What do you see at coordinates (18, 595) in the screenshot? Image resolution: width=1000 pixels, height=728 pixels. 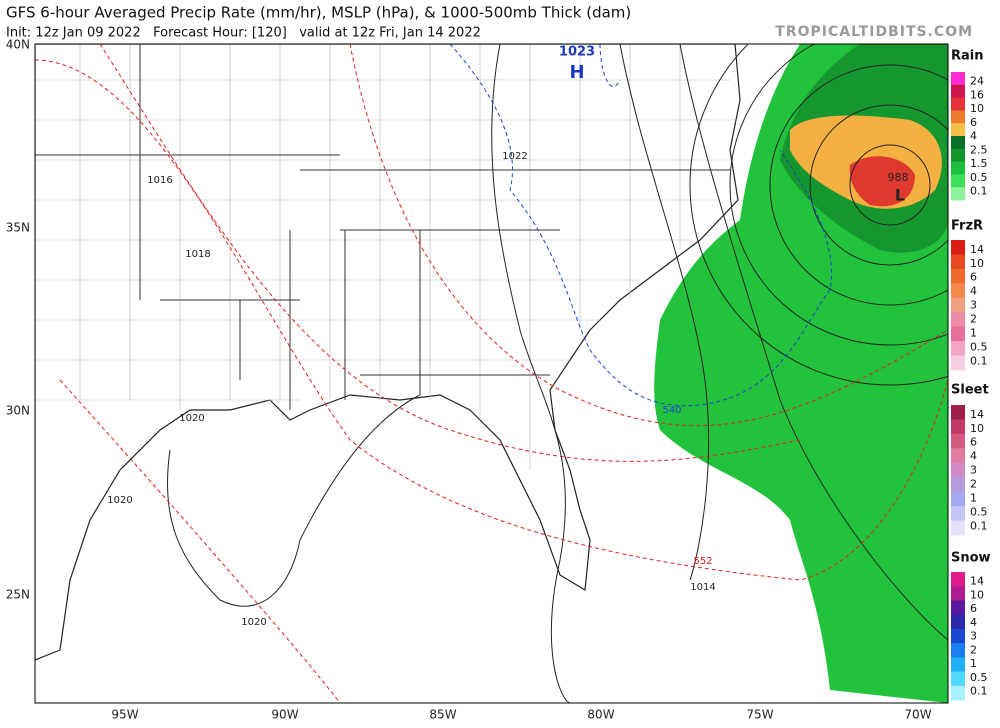 I see `lat-label: 25N` at bounding box center [18, 595].